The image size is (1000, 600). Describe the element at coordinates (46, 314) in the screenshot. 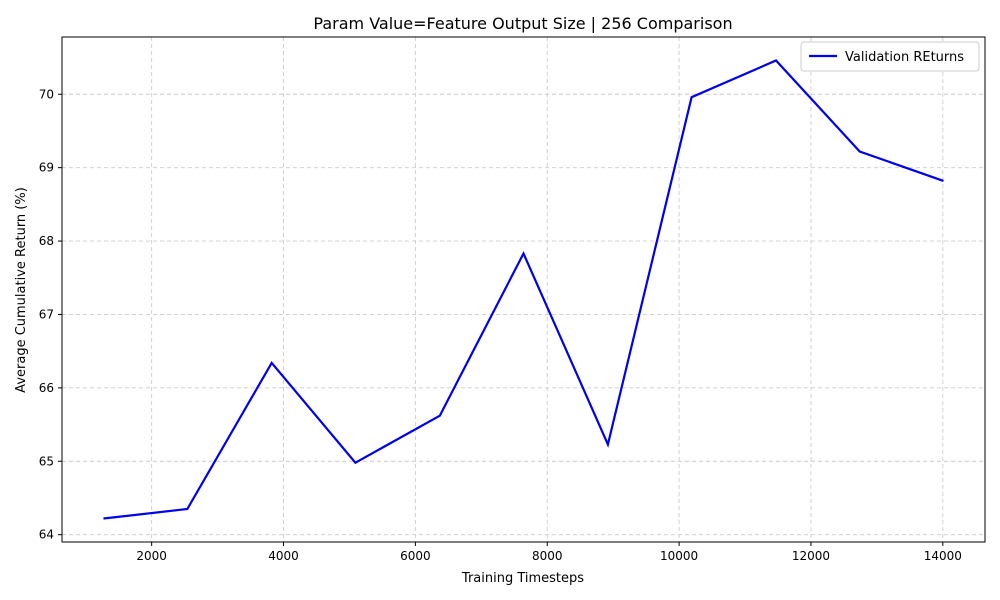

I see `y-tick-label: 67` at that location.